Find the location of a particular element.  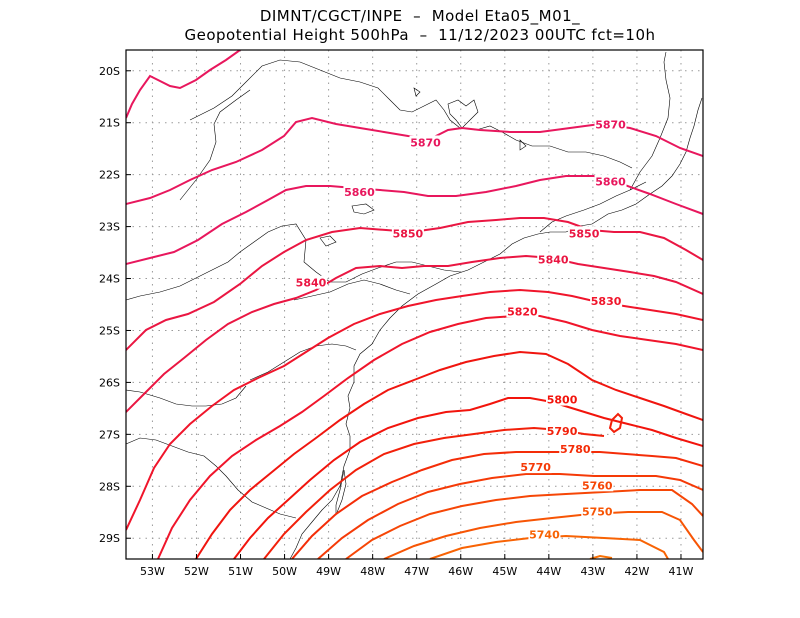

x-tick-label: 46W is located at coordinates (460, 571).